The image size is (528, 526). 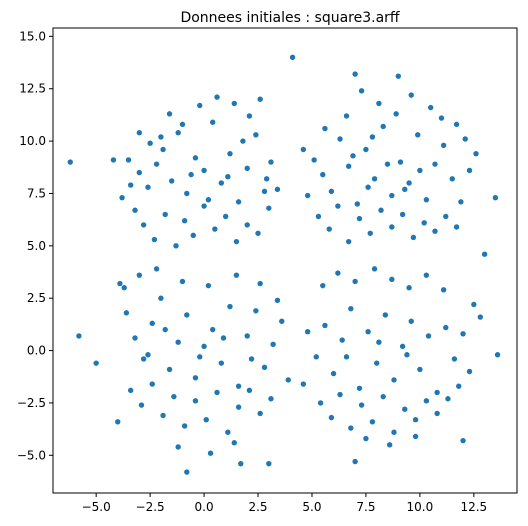 What do you see at coordinates (32, 89) in the screenshot?
I see `y-tick-label: 12.5` at bounding box center [32, 89].